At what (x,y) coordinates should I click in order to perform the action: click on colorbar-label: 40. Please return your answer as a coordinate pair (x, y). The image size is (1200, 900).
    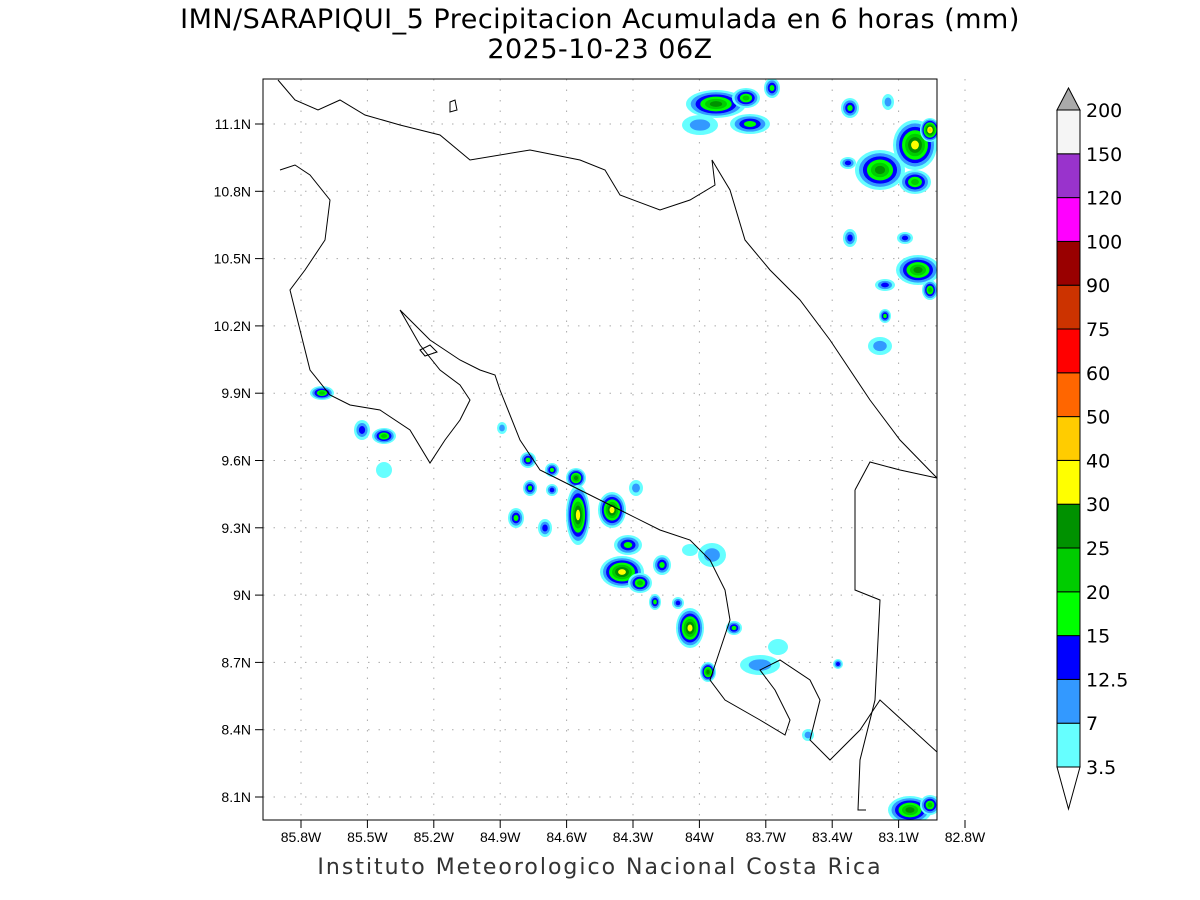
    Looking at the image, I should click on (1098, 461).